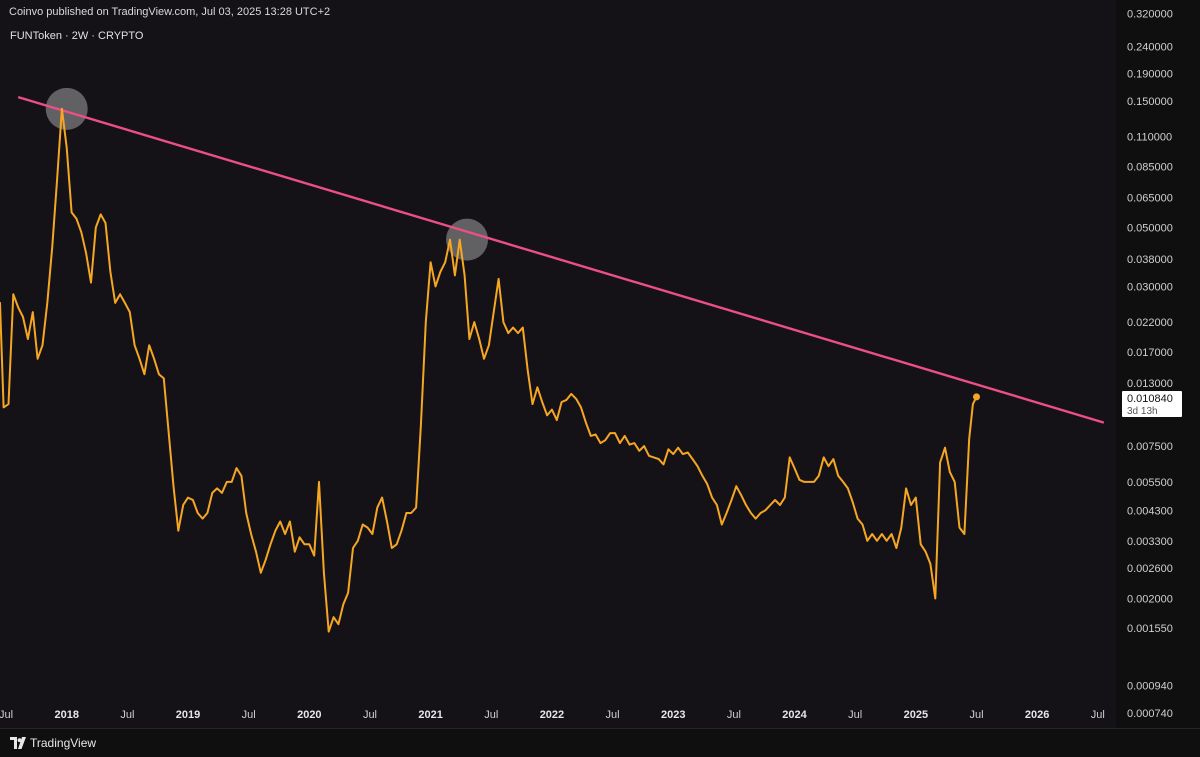 The height and width of the screenshot is (757, 1200). I want to click on y-tick-label: 0.017000, so click(1150, 353).